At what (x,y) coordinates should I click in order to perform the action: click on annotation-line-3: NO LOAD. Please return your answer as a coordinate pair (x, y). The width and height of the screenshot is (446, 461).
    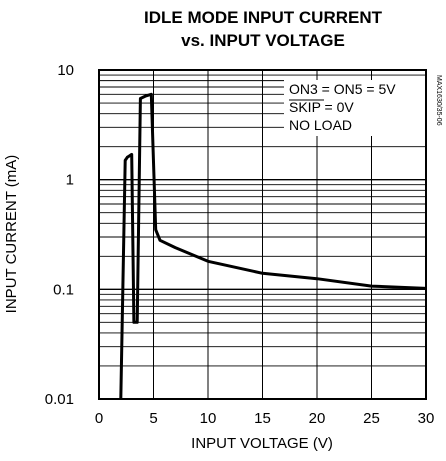
    Looking at the image, I should click on (320, 125).